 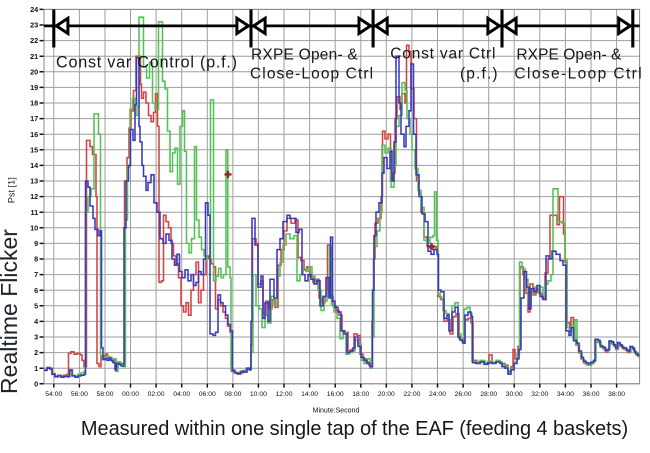 What do you see at coordinates (34, 196) in the screenshot?
I see `svg-text: 12` at bounding box center [34, 196].